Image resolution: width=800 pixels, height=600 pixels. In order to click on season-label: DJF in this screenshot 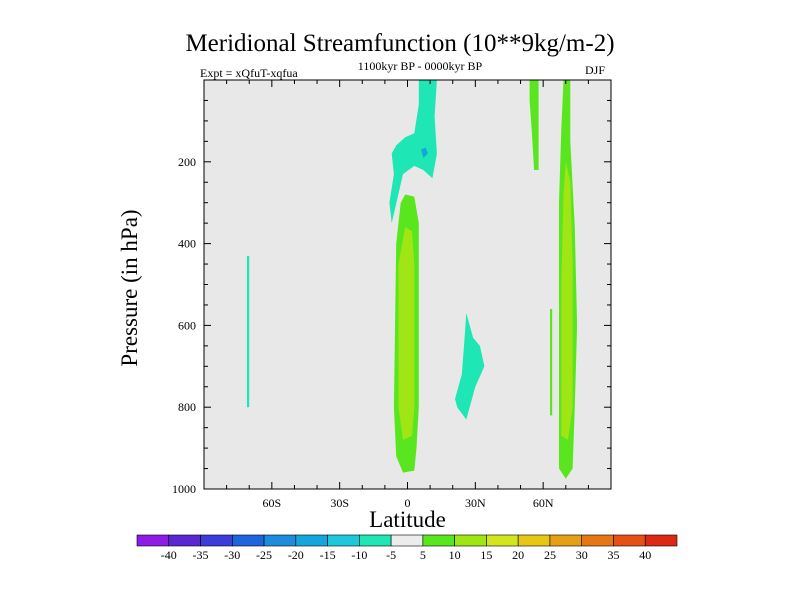, I will do `click(595, 70)`.